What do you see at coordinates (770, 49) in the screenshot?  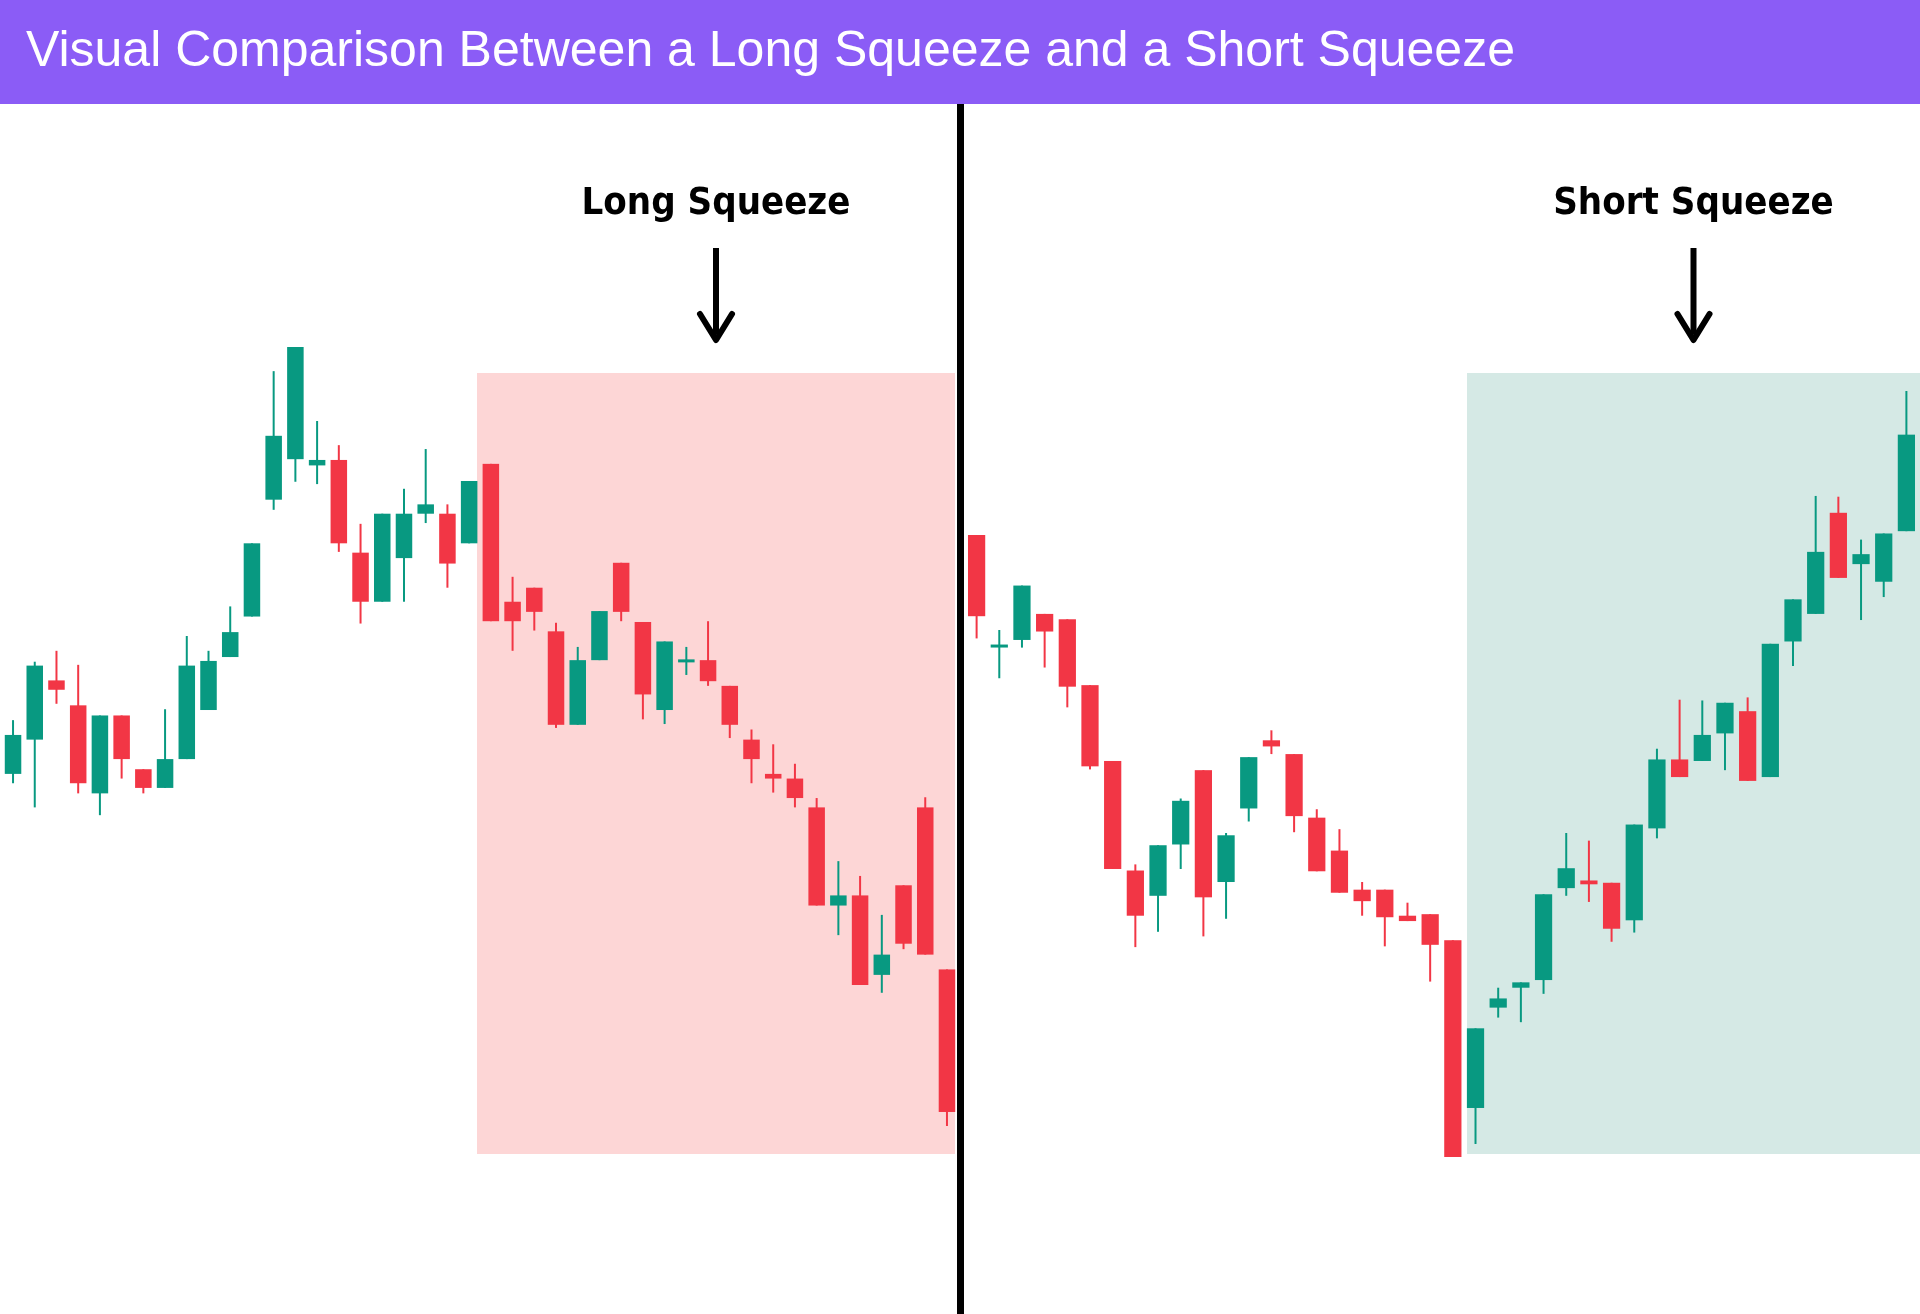 I see `chart-title: Visual Comparison Between a Long Squeeze and a Short Squeeze` at bounding box center [770, 49].